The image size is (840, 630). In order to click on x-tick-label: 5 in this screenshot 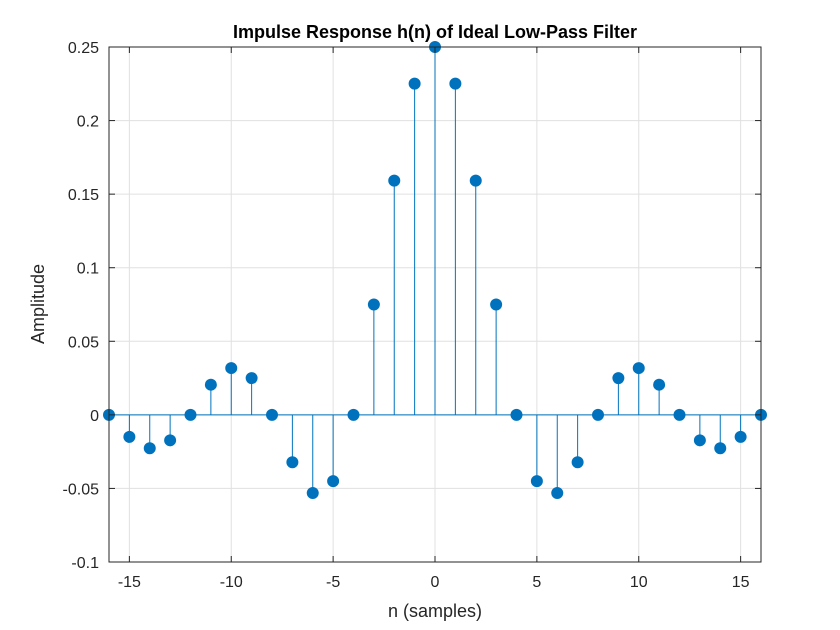, I will do `click(536, 582)`.